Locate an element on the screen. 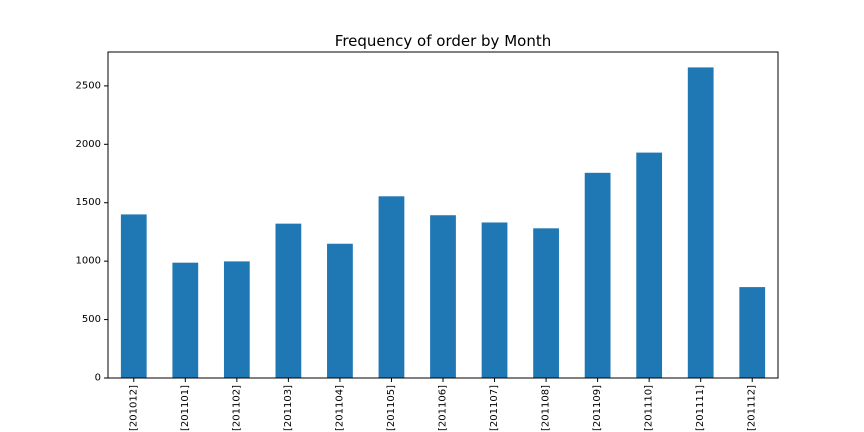 Image resolution: width=864 pixels, height=432 pixels. y-axis: 0 500 1000 1500 2000 2500 is located at coordinates (92, 232).